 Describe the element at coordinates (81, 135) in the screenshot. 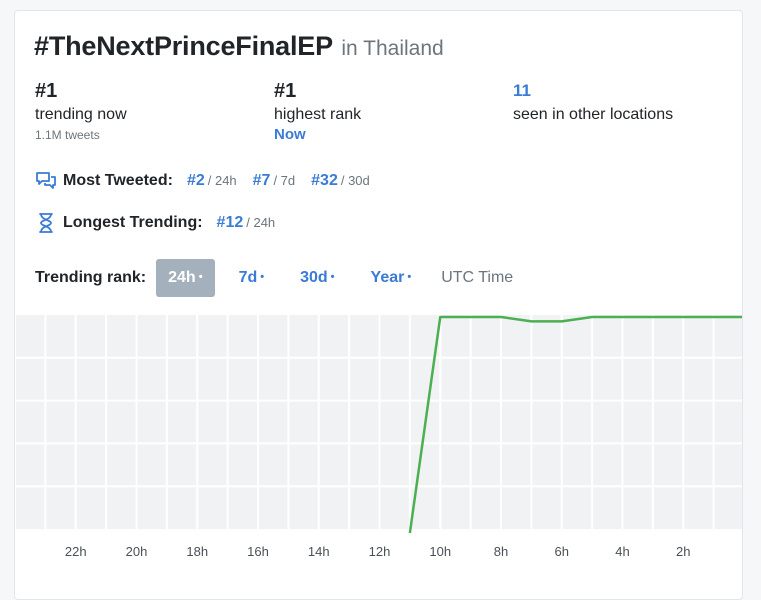

I see `tweet-count: 1.1M tweets` at that location.